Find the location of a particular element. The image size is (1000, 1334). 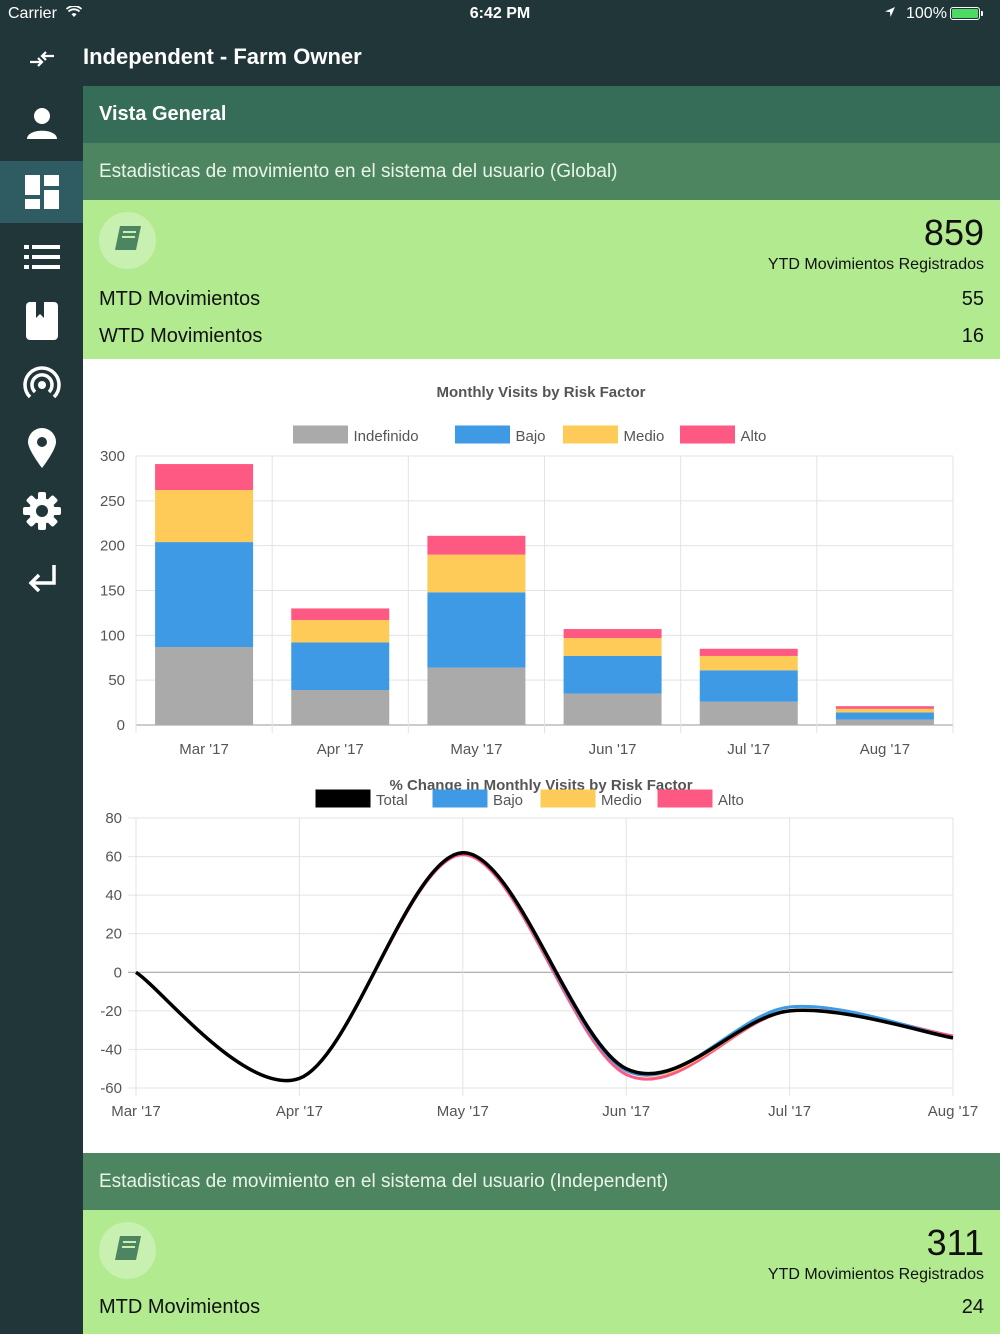

mtd-row: MTD Movimientos 24 is located at coordinates (541, 1307).